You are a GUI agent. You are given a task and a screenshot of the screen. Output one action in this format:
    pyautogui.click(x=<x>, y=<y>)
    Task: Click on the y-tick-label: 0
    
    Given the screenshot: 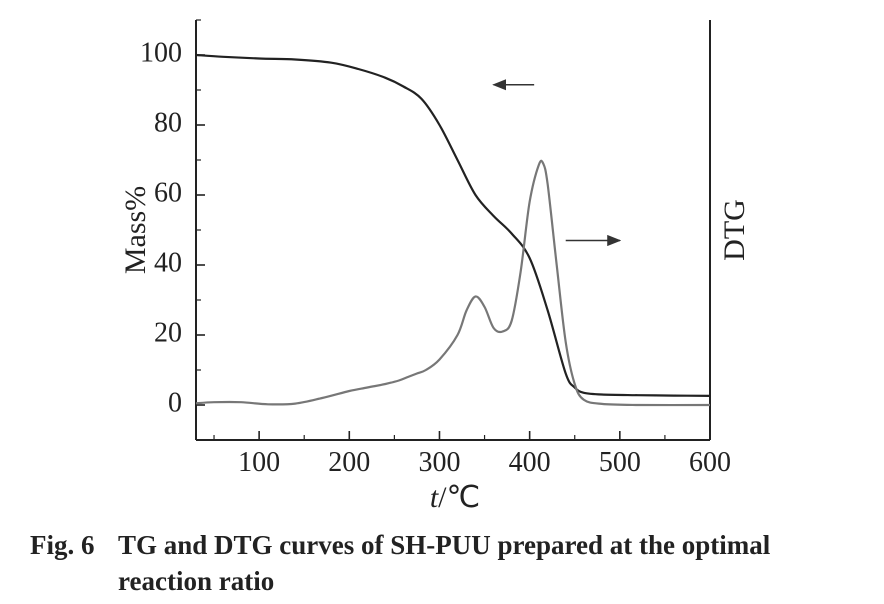 What is the action you would take?
    pyautogui.click(x=175, y=402)
    